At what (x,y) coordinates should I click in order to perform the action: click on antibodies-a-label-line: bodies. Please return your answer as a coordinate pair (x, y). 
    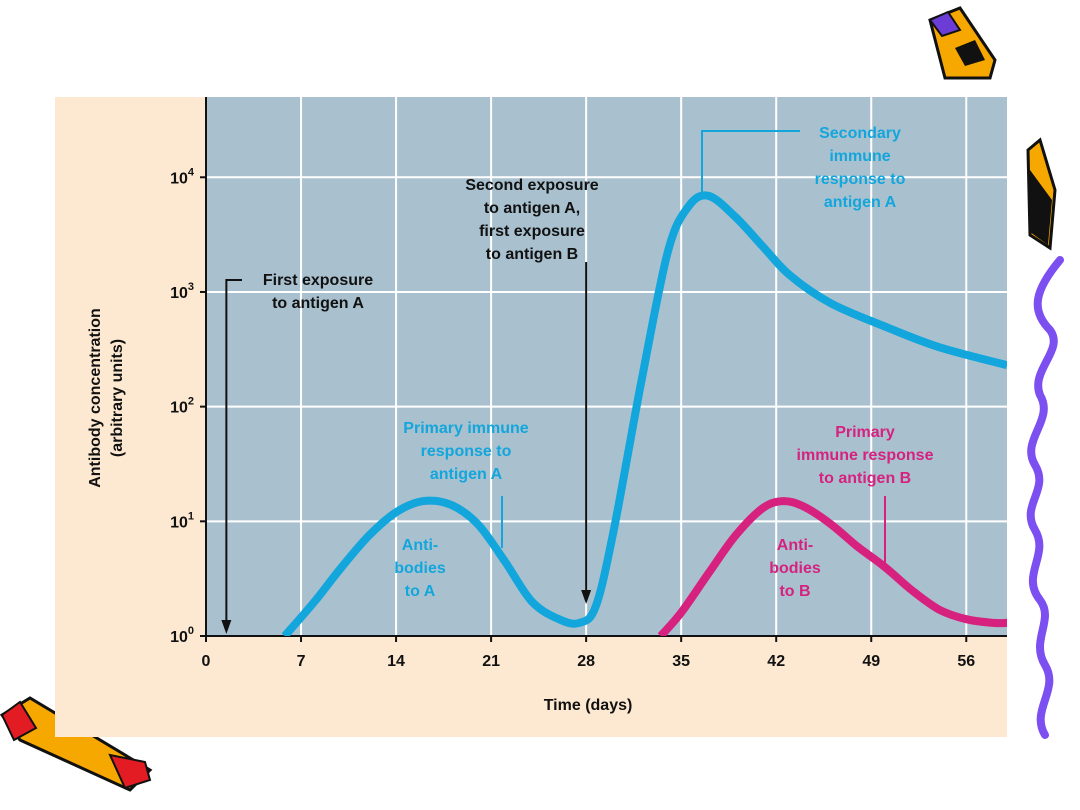
    Looking at the image, I should click on (420, 568).